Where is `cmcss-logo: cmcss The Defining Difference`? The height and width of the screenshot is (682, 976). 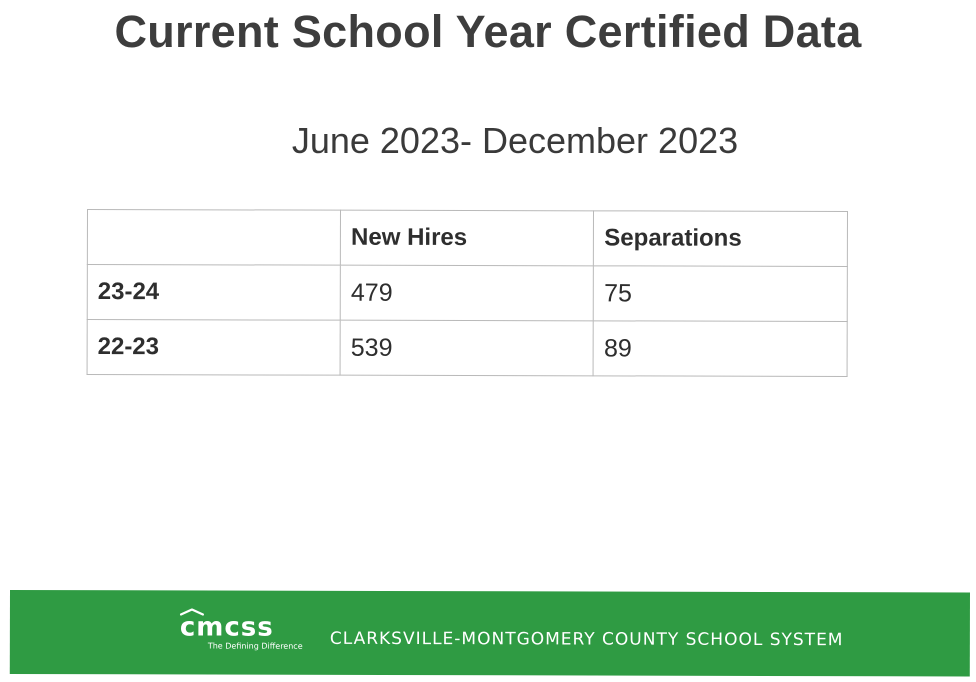 cmcss-logo: cmcss The Defining Difference is located at coordinates (241, 630).